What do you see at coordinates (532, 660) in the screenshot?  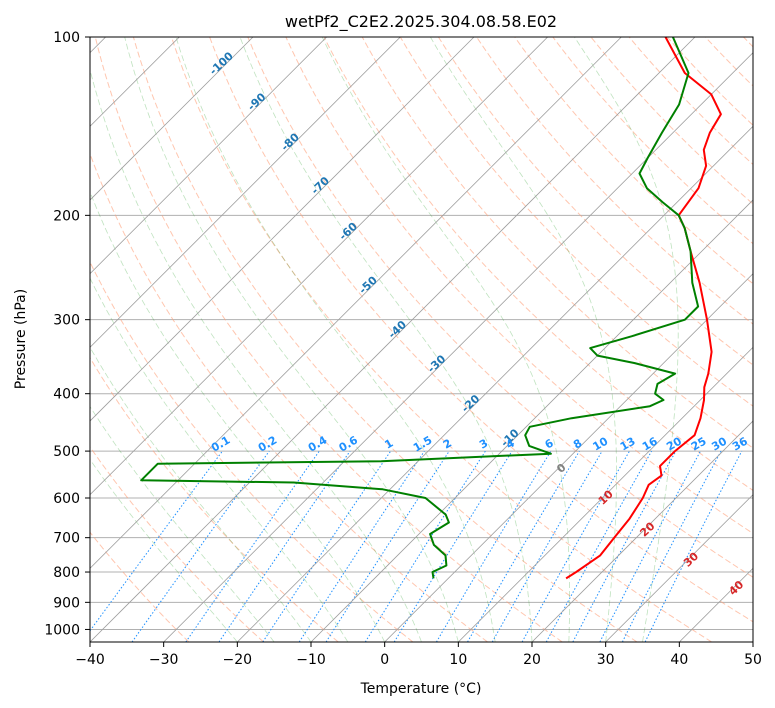 I see `x-tick-label: 20` at bounding box center [532, 660].